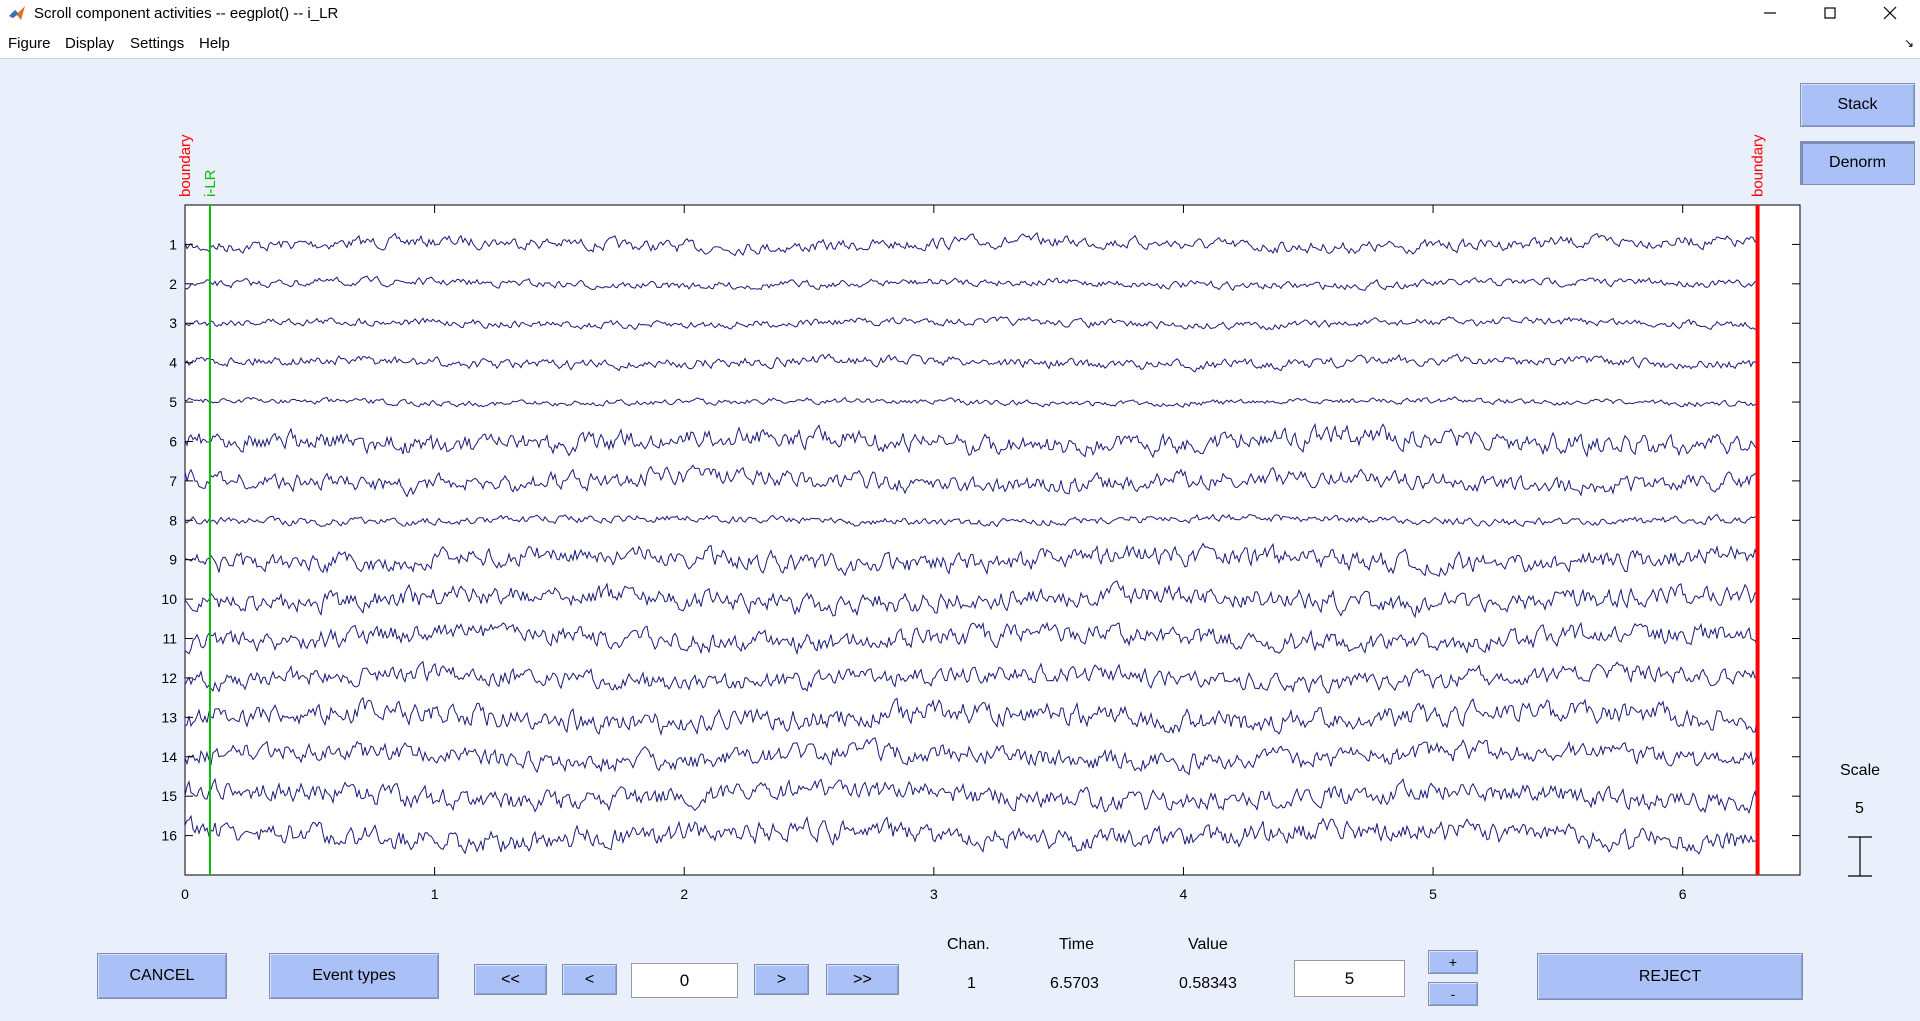 Image resolution: width=1920 pixels, height=1021 pixels. Describe the element at coordinates (169, 796) in the screenshot. I see `channel-label: 15` at that location.